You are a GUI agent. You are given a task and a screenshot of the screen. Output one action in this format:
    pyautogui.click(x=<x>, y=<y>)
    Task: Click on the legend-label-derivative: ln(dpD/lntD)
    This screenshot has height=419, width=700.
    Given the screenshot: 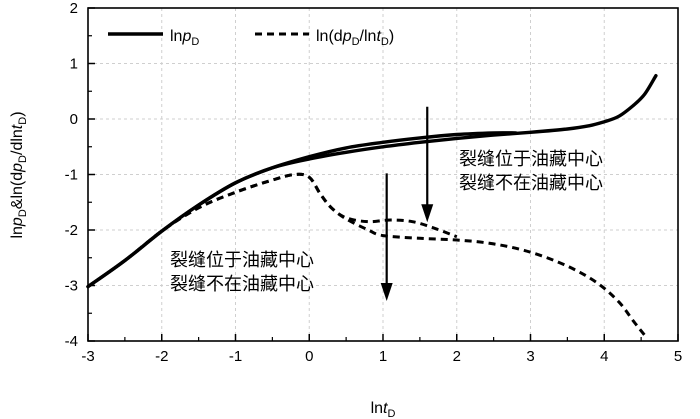 What is the action you would take?
    pyautogui.click(x=355, y=38)
    